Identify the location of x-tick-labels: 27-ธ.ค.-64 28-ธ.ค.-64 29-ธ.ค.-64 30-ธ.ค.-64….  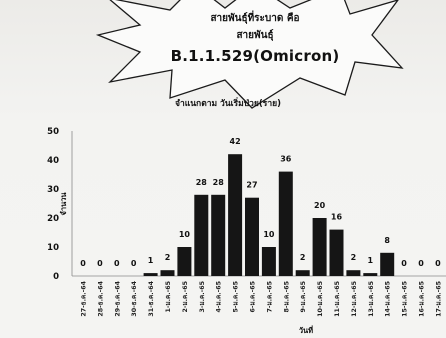
(262, 298).